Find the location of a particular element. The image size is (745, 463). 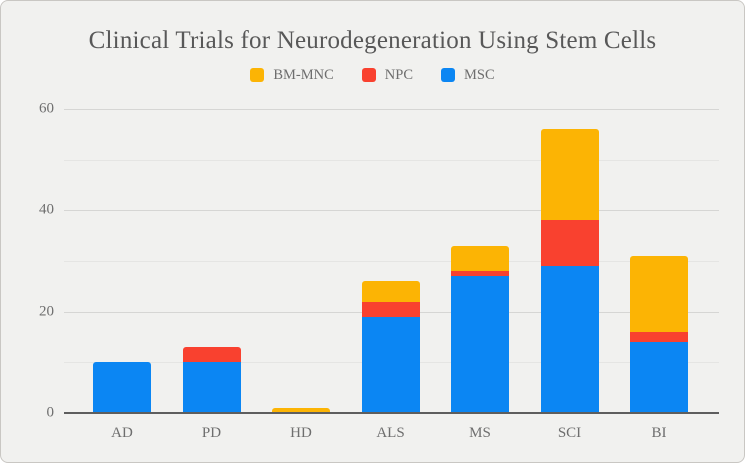

legend-label-msc: MSC is located at coordinates (479, 74).